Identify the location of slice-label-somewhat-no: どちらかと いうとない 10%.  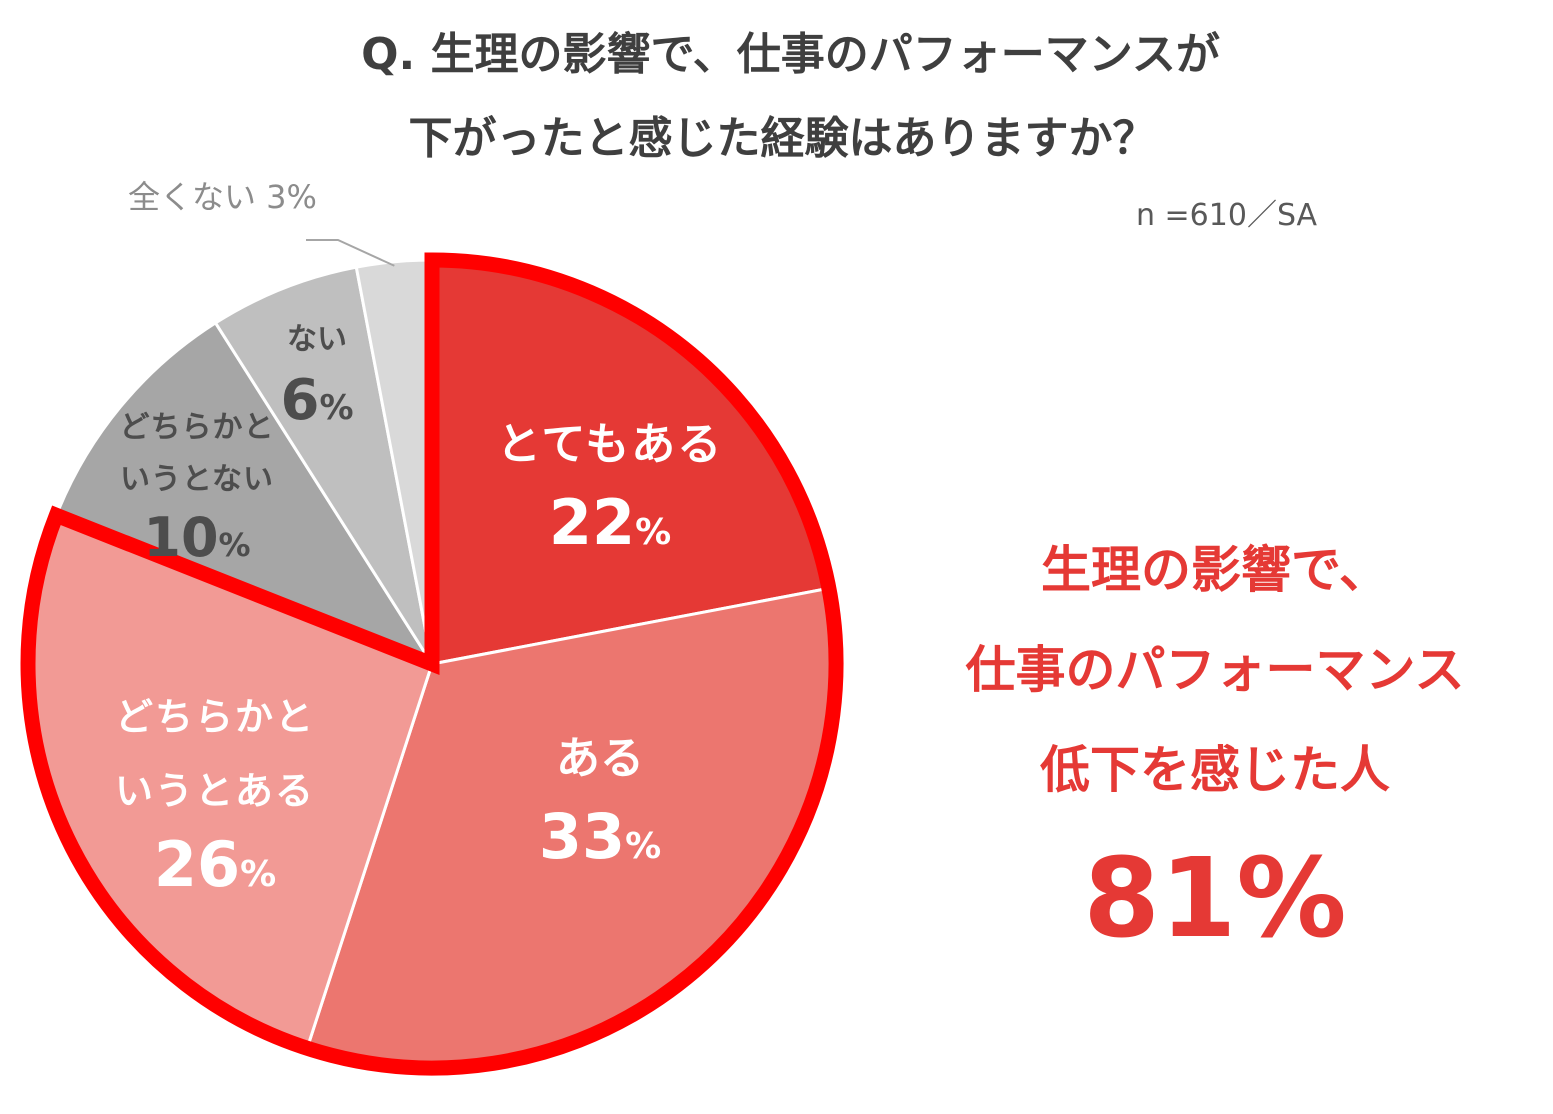
(197, 485).